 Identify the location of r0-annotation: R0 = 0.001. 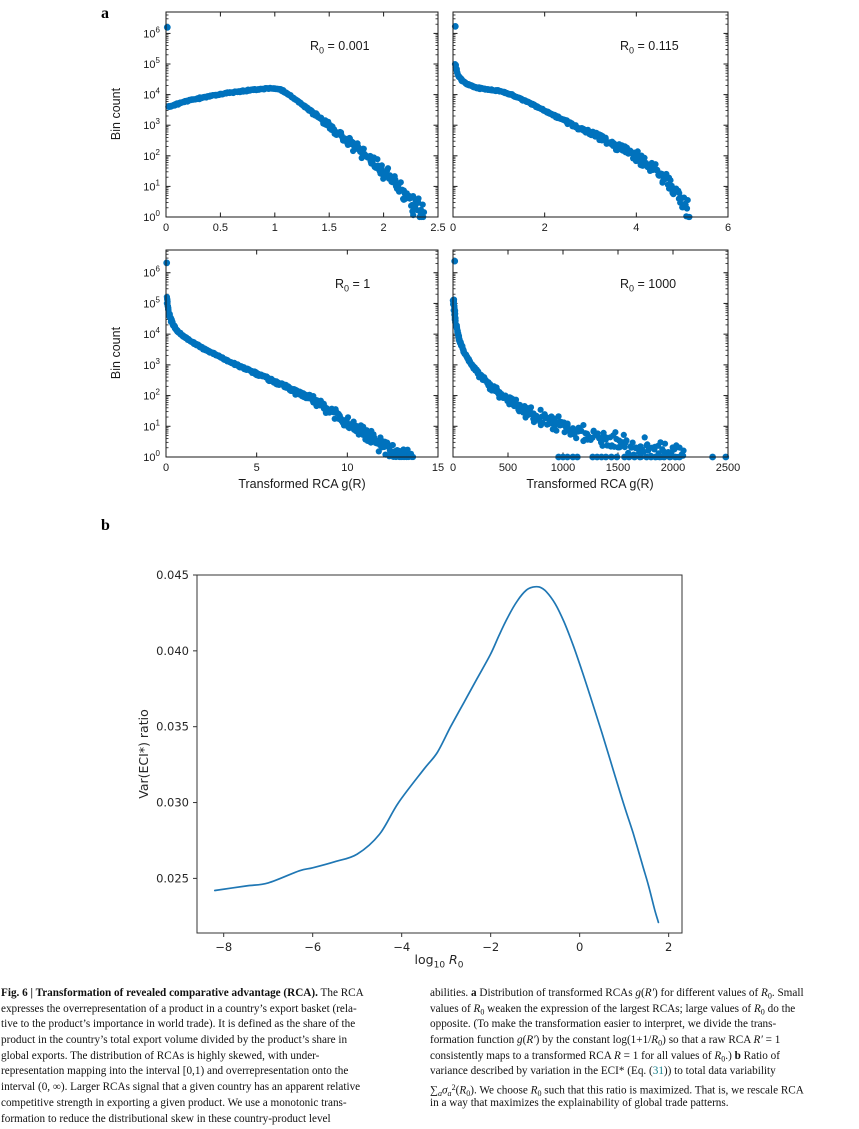
(340, 47).